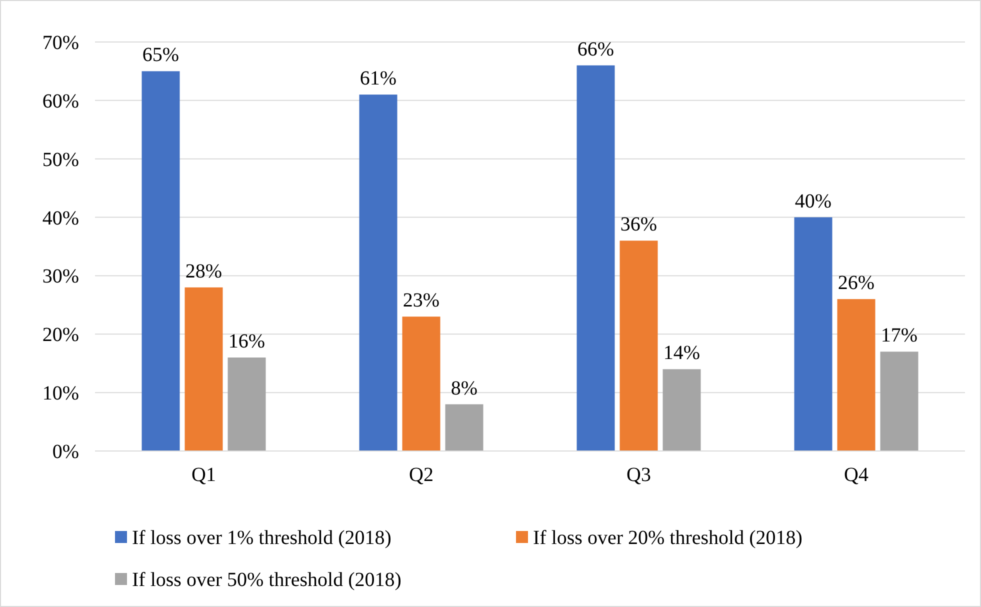 The width and height of the screenshot is (981, 607). Describe the element at coordinates (247, 341) in the screenshot. I see `data-label: 16%` at that location.